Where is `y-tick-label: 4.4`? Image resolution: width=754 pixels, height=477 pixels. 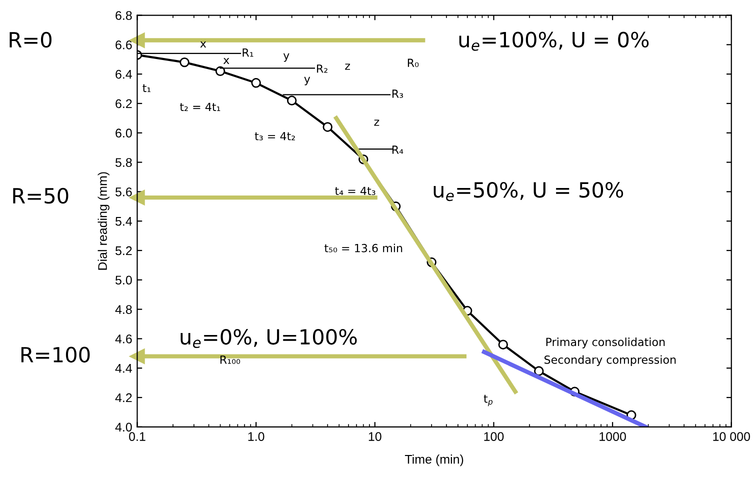
y-tick-label: 4.4 is located at coordinates (123, 368).